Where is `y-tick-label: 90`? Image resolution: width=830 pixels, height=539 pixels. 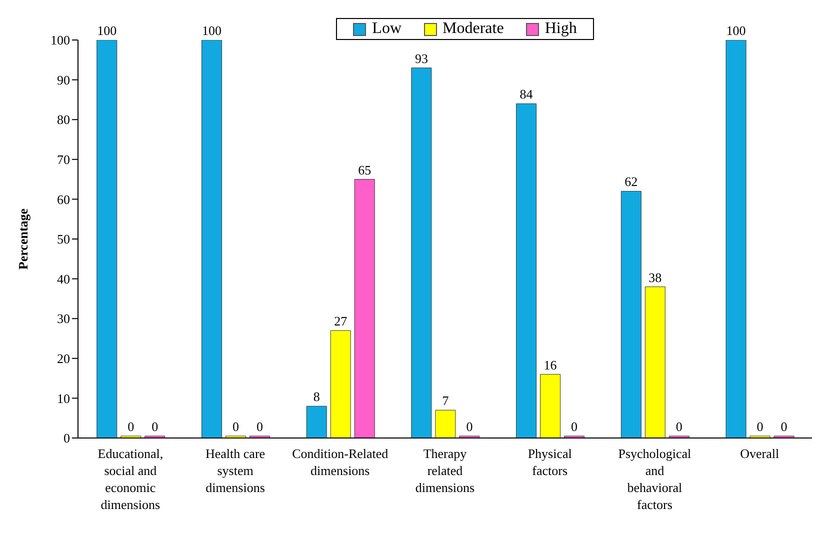 y-tick-label: 90 is located at coordinates (63, 80).